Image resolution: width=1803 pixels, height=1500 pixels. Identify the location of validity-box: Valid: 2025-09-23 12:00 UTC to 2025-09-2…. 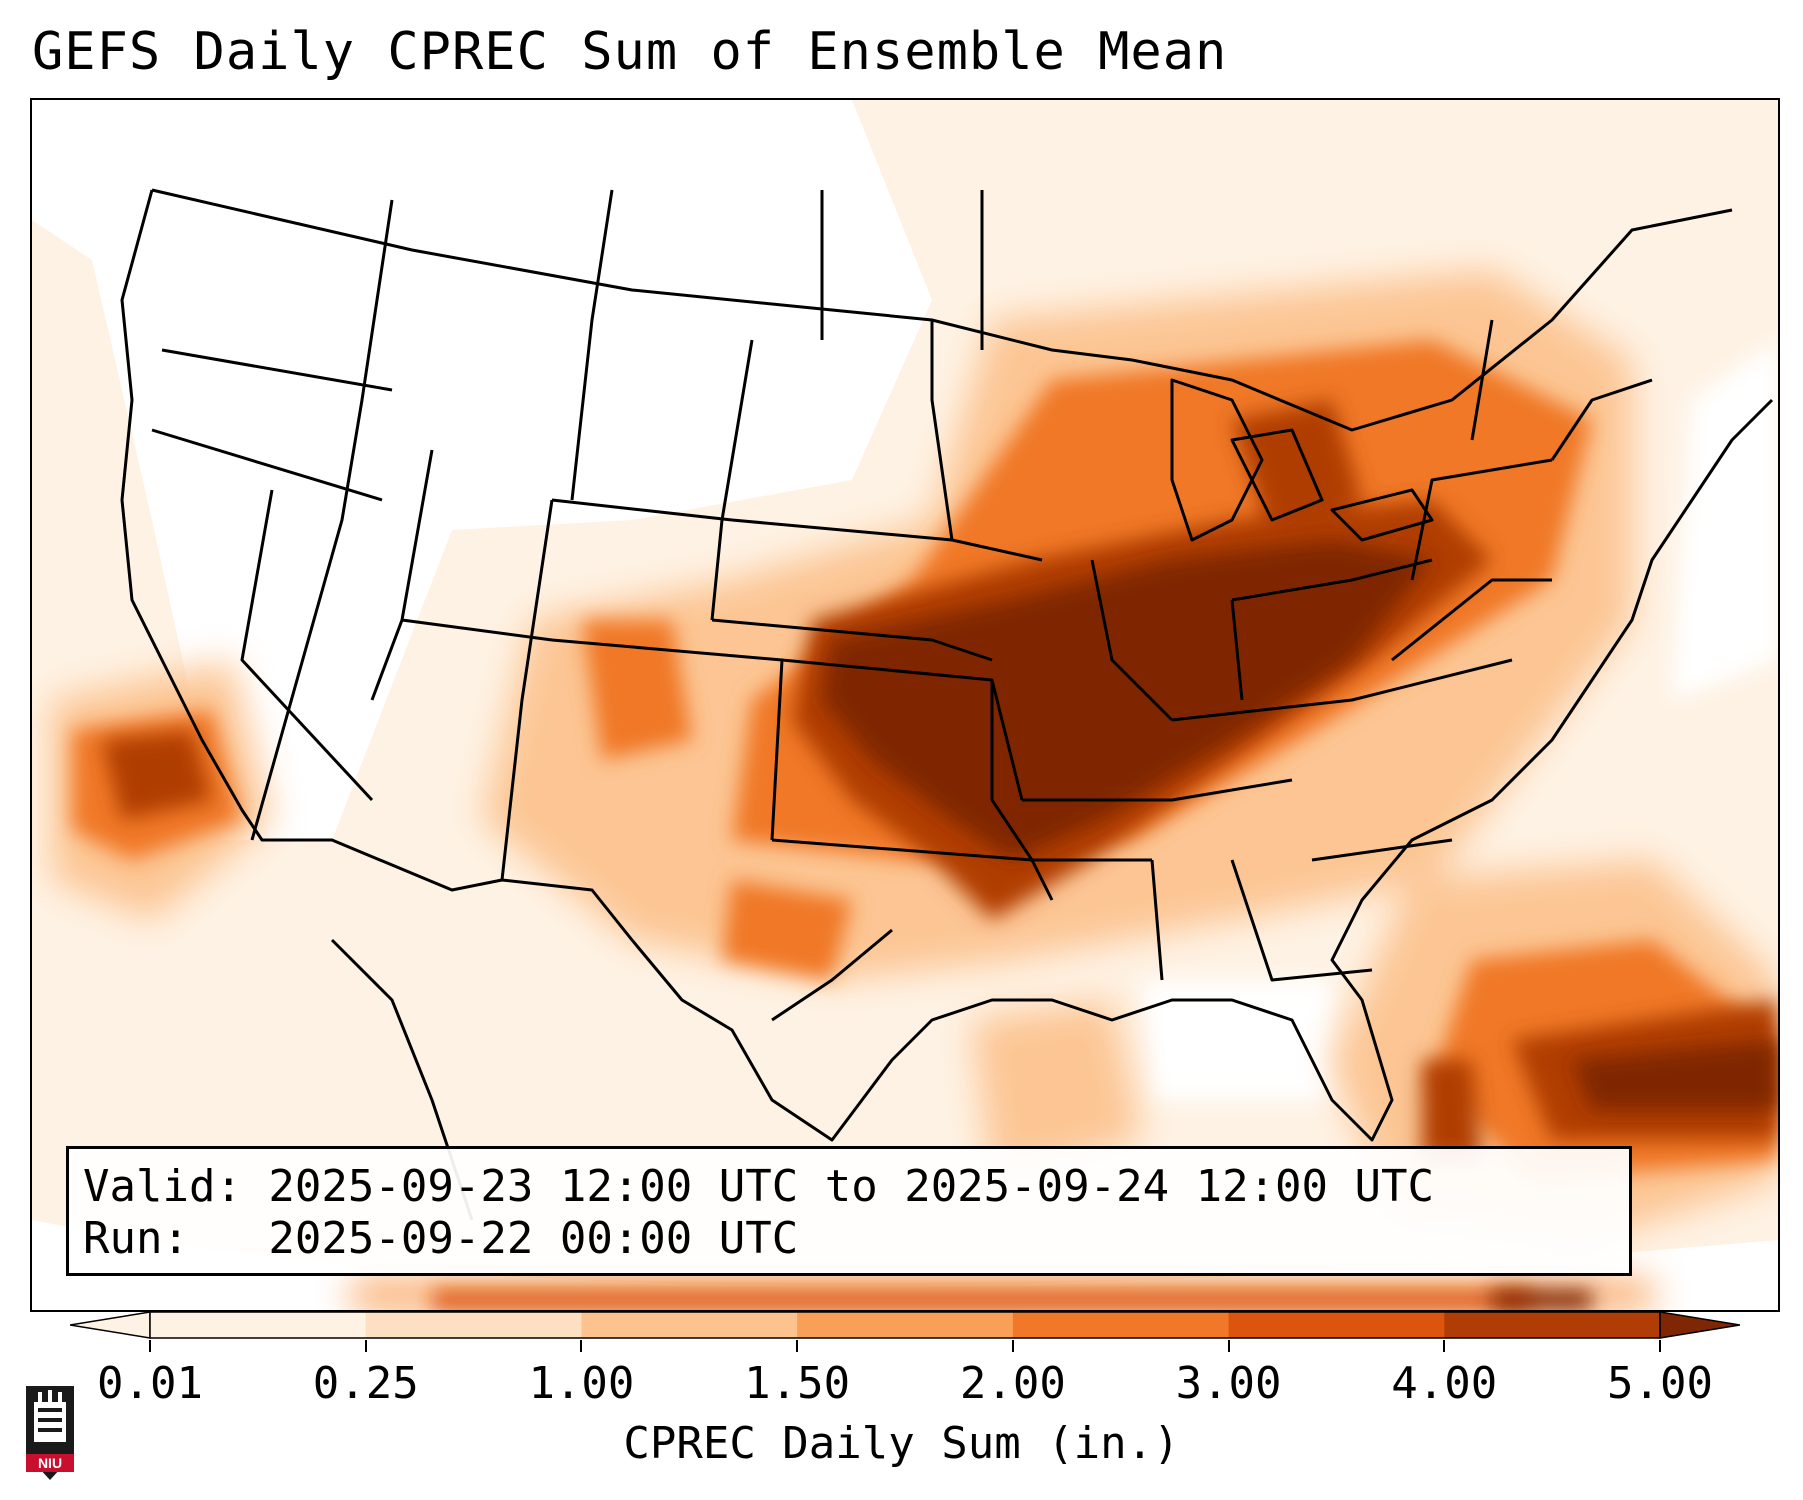
(849, 1211).